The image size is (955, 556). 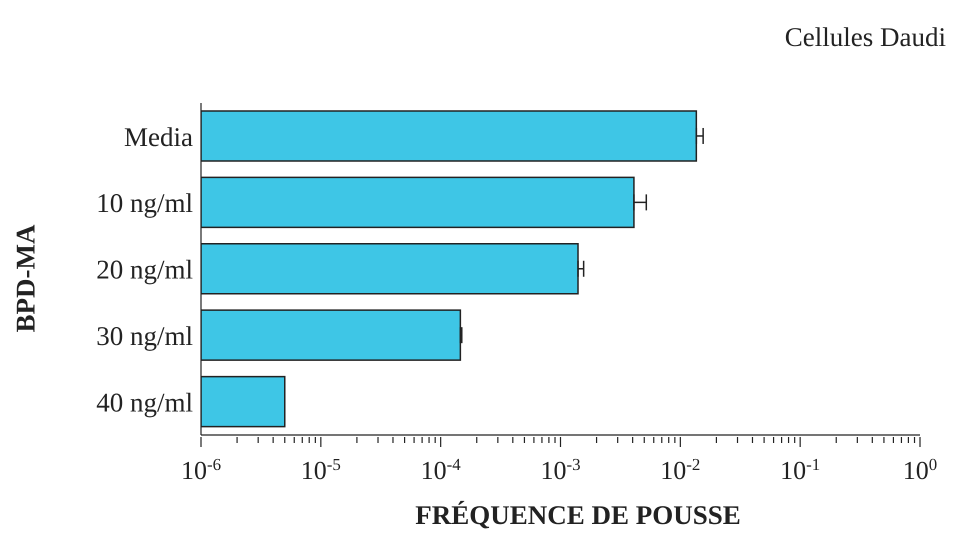 I want to click on y-tick-label: 30 ng/ml, so click(x=144, y=335).